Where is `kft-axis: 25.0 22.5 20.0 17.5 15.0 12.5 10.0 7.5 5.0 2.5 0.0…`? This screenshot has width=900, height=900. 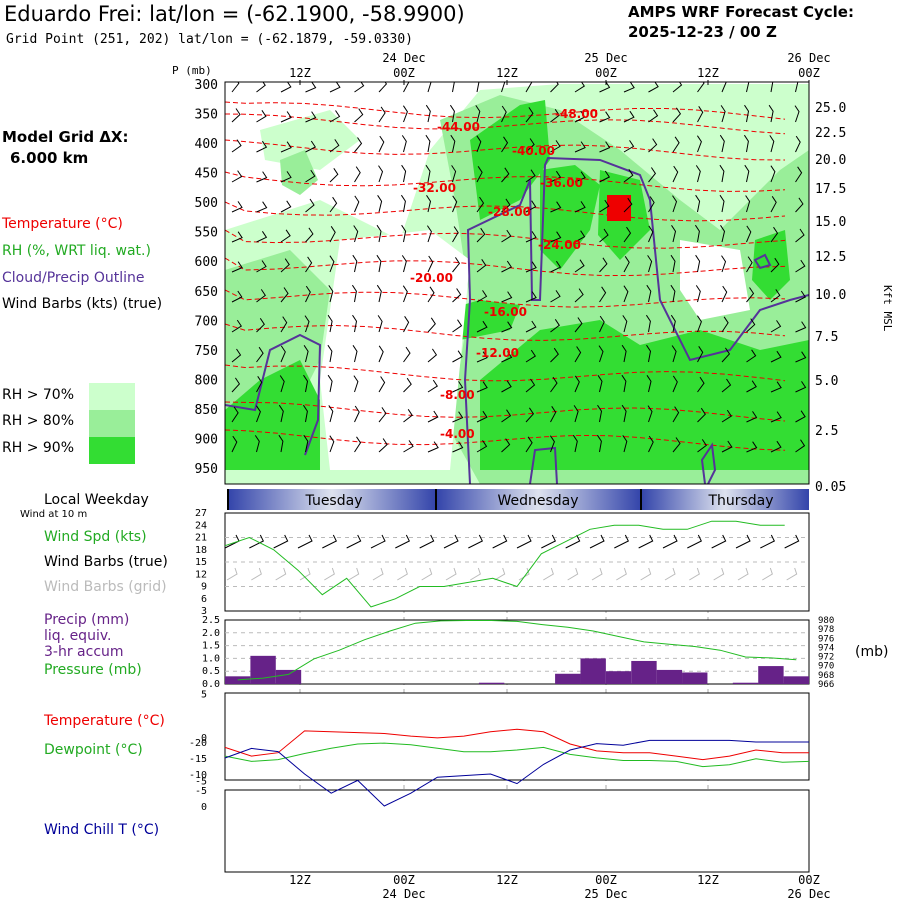 kft-axis: 25.0 22.5 20.0 17.5 15.0 12.5 10.0 7.5 5.0 2.5 0.0… is located at coordinates (830, 298).